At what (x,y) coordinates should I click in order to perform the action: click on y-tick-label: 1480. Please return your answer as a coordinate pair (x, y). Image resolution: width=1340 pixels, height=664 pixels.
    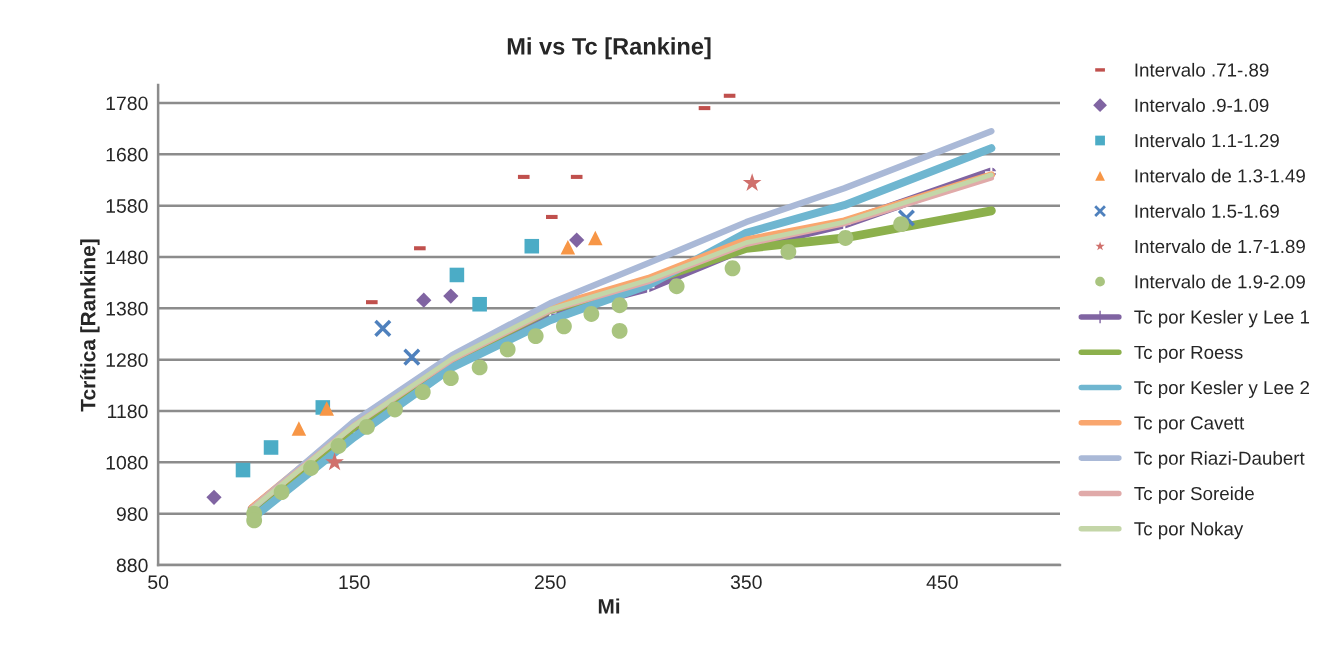
    Looking at the image, I should click on (127, 257).